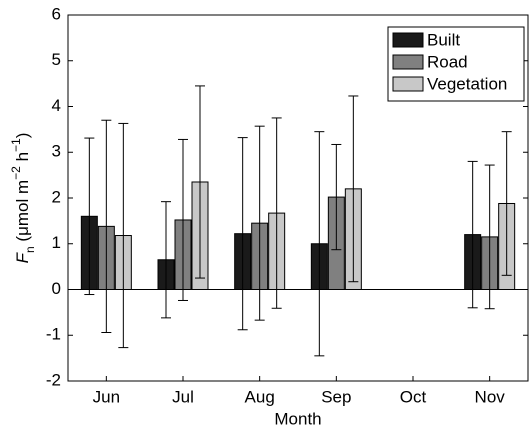  What do you see at coordinates (22, 136) in the screenshot?
I see `y-label-part: )` at bounding box center [22, 136].